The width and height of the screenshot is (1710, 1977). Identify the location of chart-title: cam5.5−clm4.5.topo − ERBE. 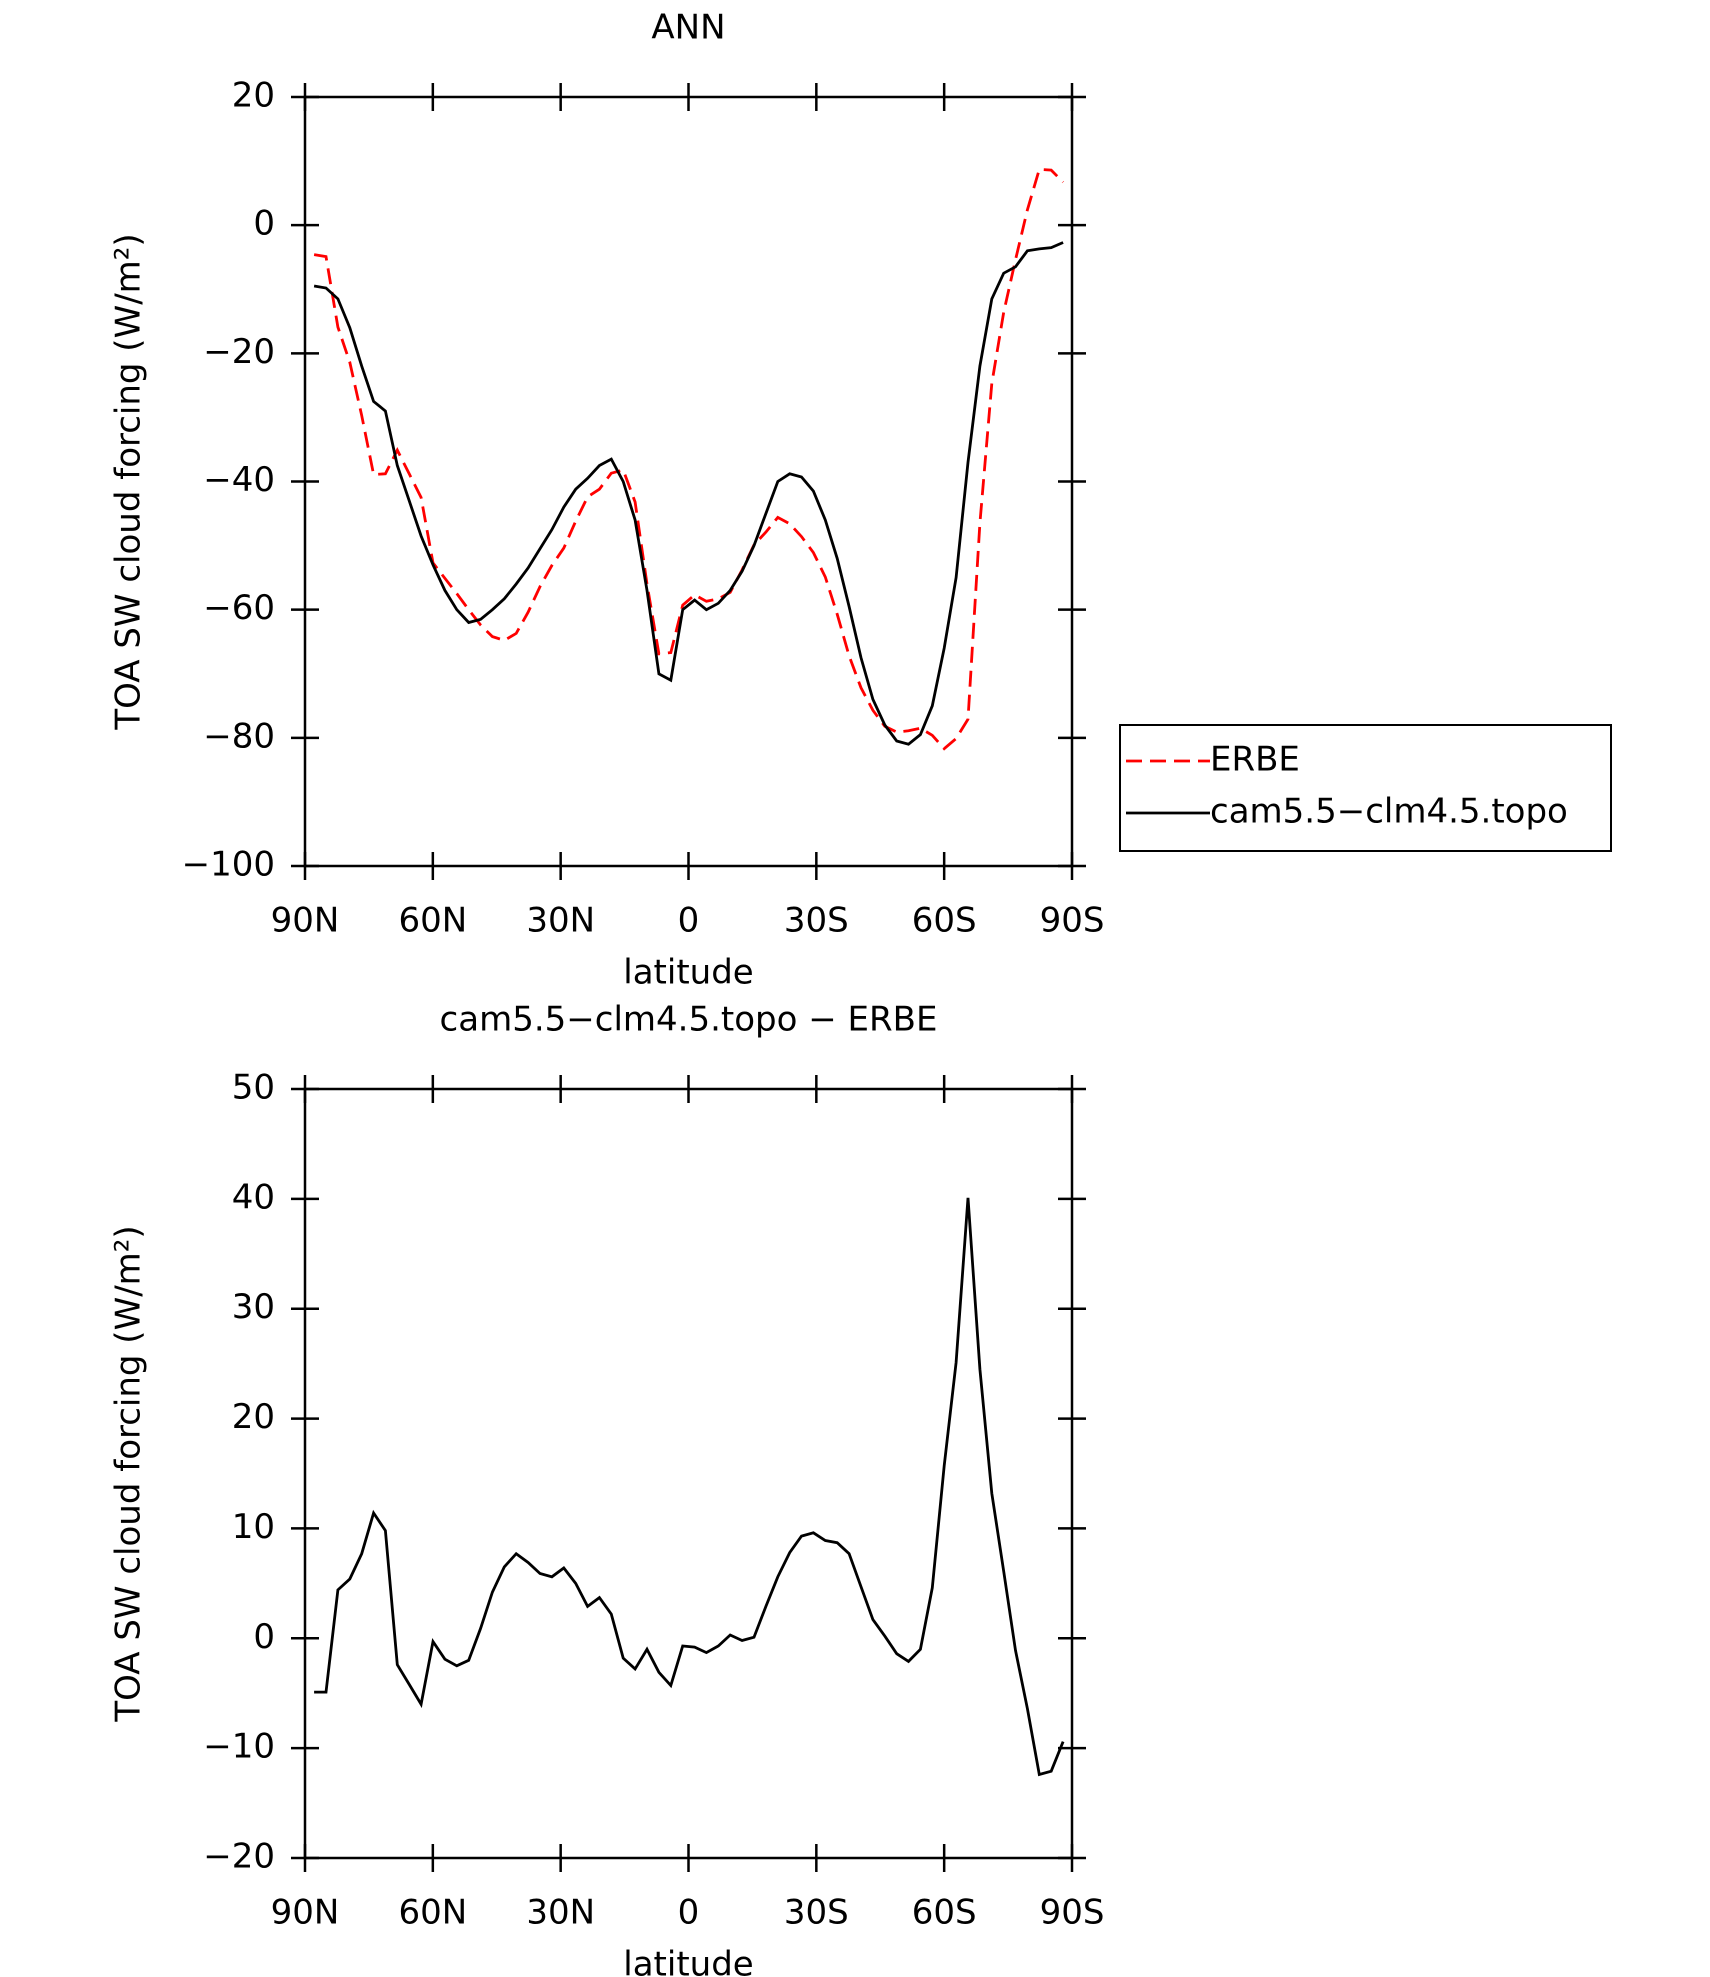
(689, 1020).